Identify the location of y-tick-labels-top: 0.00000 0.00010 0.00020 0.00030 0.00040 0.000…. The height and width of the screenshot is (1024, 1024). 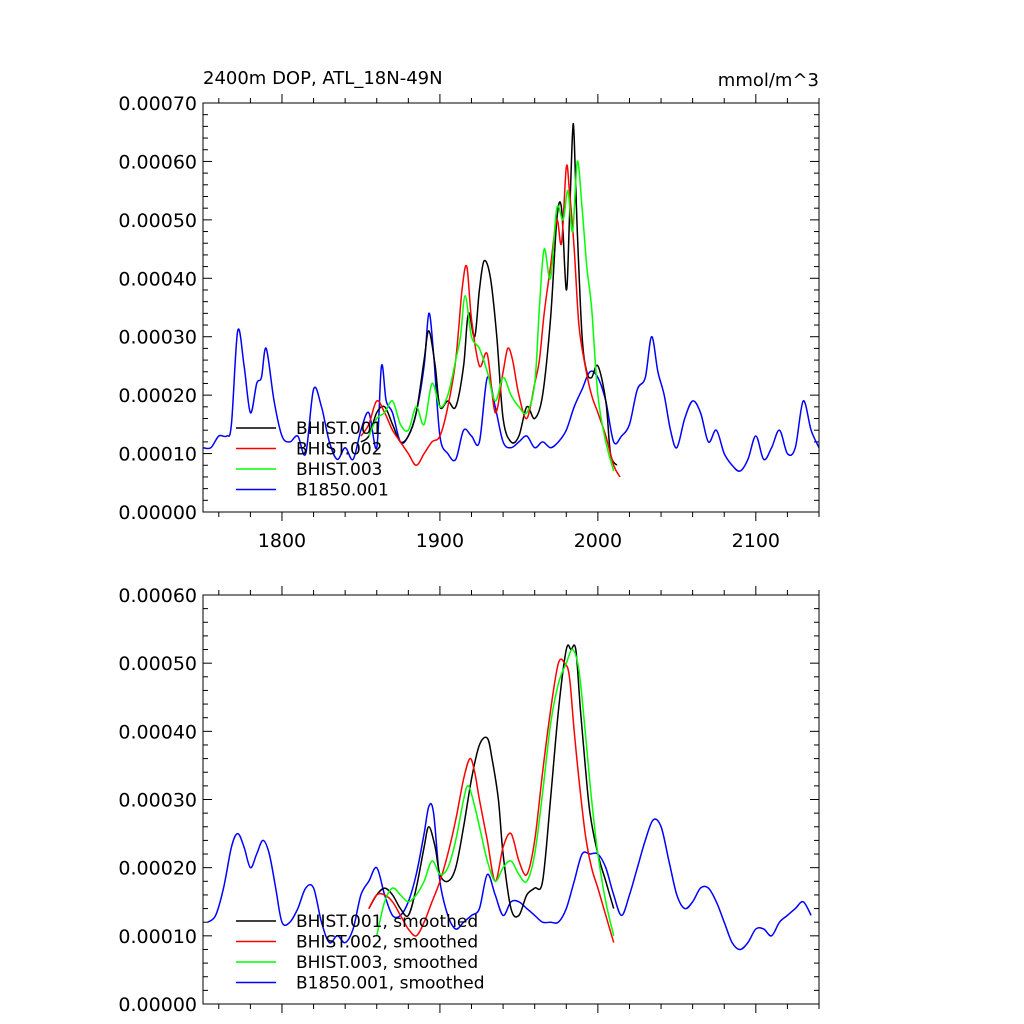
(157, 308).